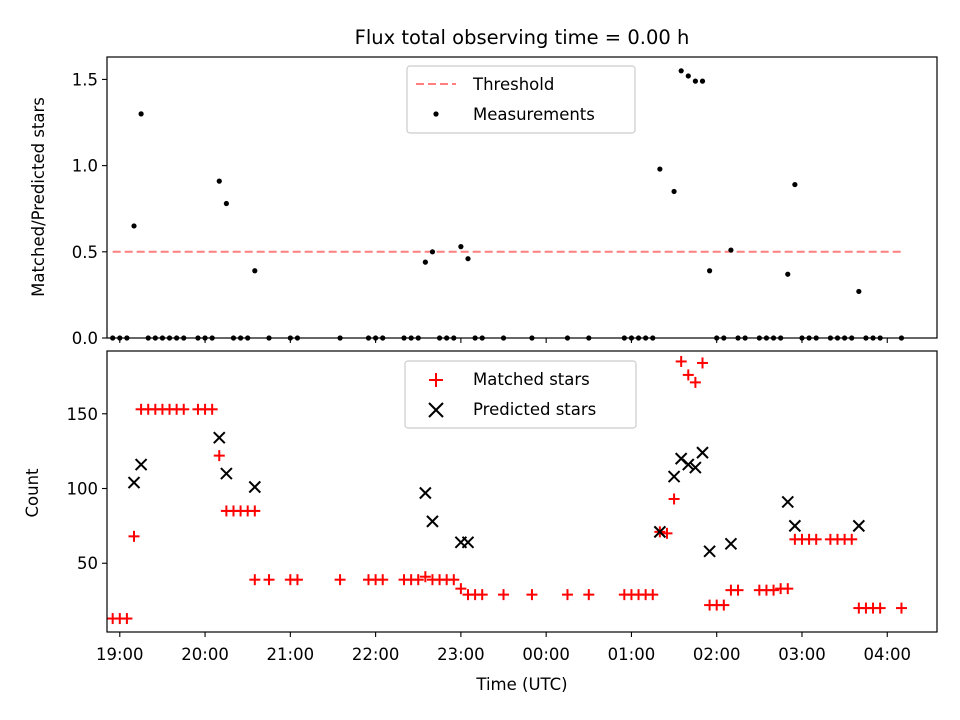  What do you see at coordinates (83, 414) in the screenshot?
I see `bottom-y-tick-label: 150` at bounding box center [83, 414].